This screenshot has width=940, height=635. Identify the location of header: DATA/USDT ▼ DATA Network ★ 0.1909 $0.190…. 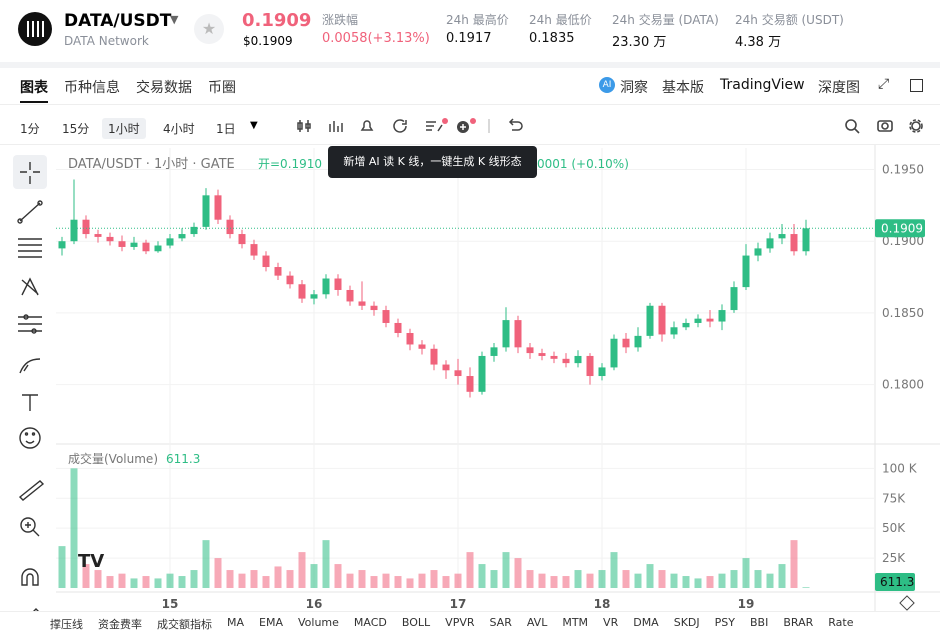
(470, 34).